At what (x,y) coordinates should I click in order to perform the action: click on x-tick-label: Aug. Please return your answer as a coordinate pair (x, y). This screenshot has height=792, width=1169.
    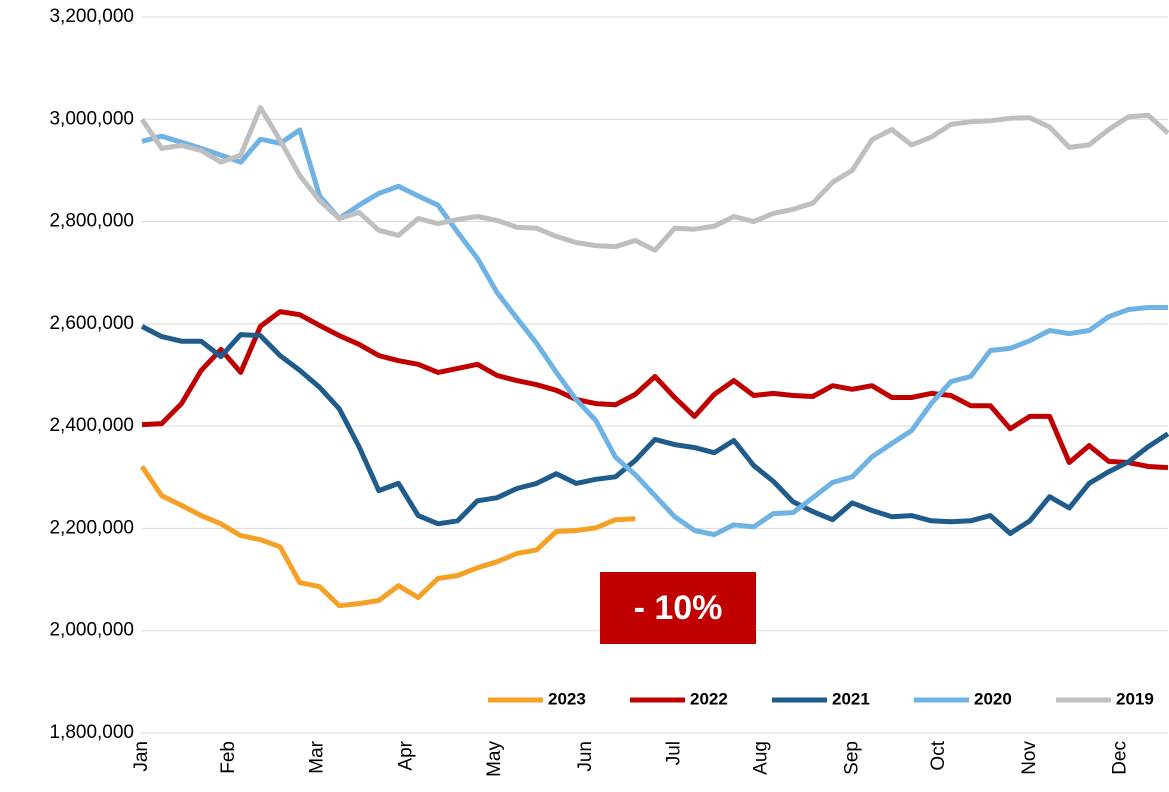
    Looking at the image, I should click on (761, 758).